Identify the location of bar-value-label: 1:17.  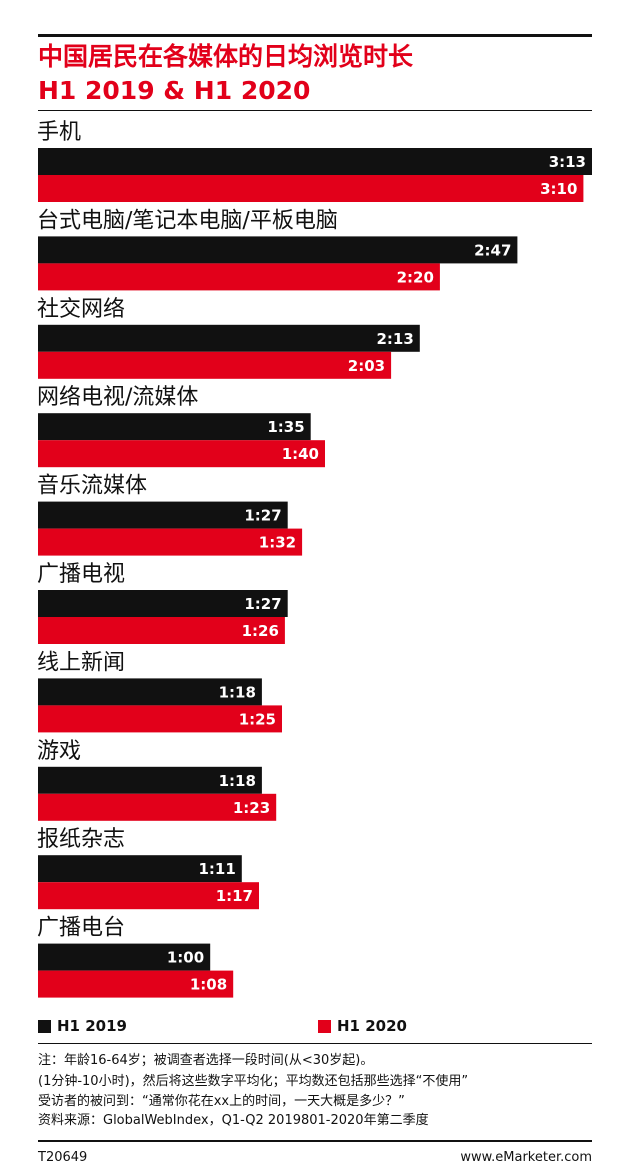
(234, 896).